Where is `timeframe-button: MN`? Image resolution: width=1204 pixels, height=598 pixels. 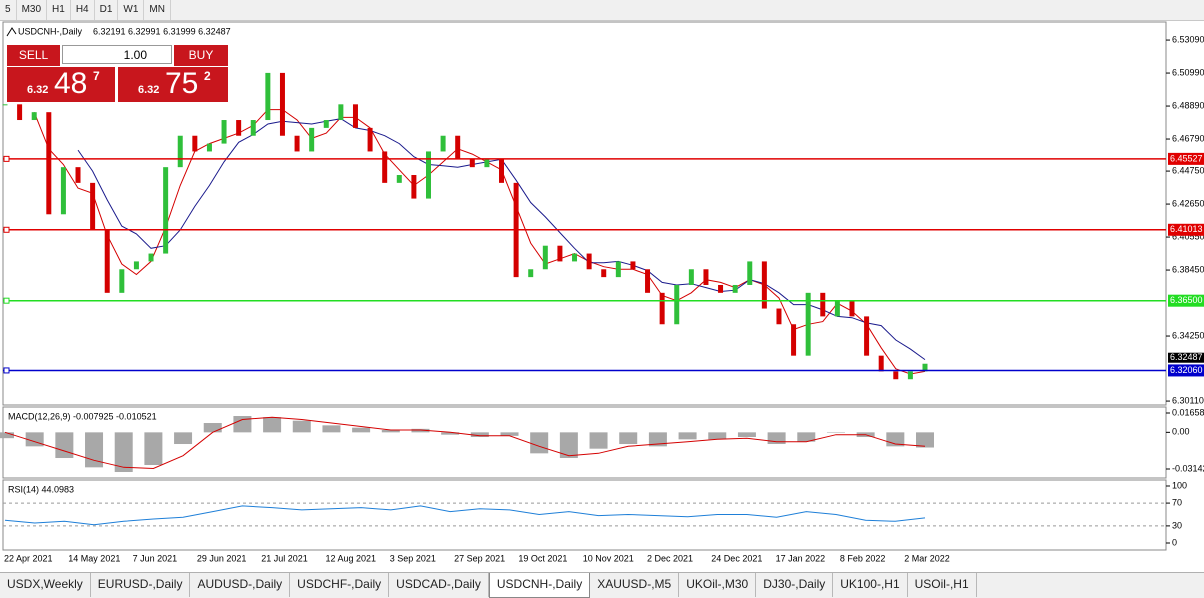
timeframe-button: MN is located at coordinates (157, 10).